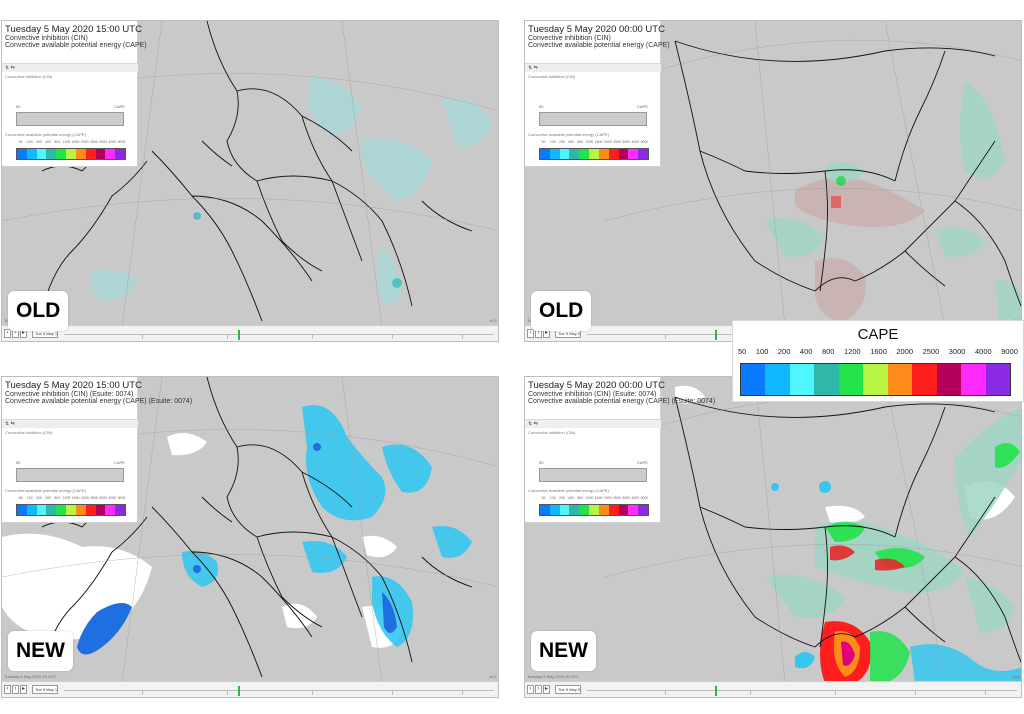 This screenshot has width=1024, height=714. What do you see at coordinates (931, 351) in the screenshot?
I see `cape-legend-label: 2500` at bounding box center [931, 351].